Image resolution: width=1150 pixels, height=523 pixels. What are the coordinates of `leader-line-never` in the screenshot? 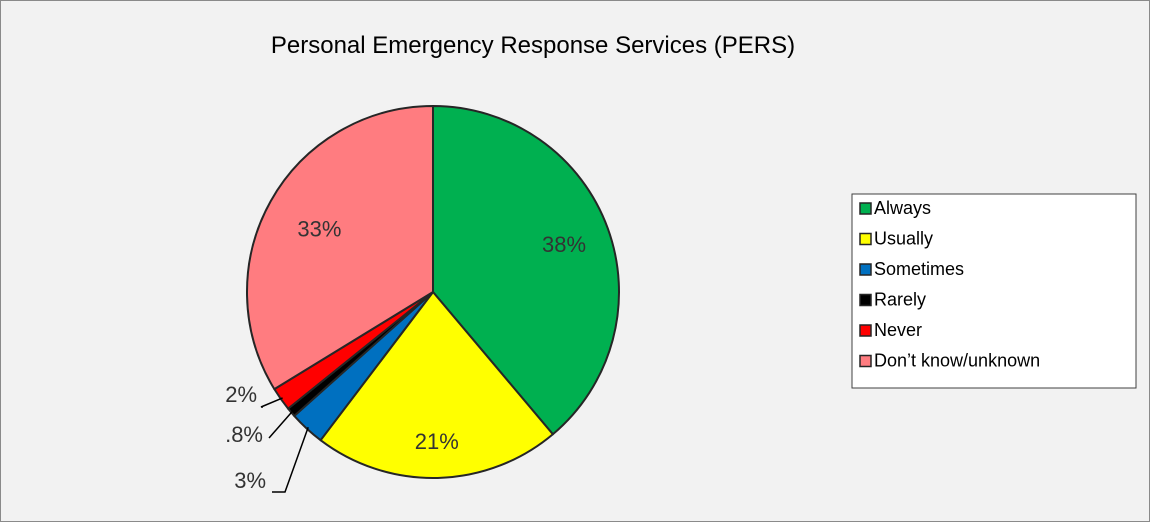 It's located at (271, 402).